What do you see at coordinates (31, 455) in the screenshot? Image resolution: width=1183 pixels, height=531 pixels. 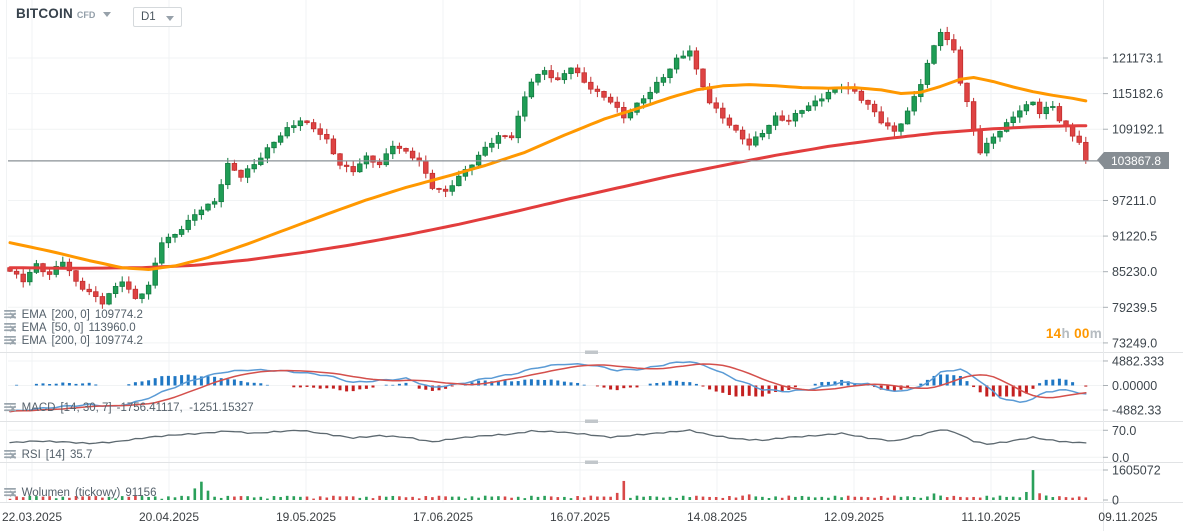 I see `indicator-label: RSI` at bounding box center [31, 455].